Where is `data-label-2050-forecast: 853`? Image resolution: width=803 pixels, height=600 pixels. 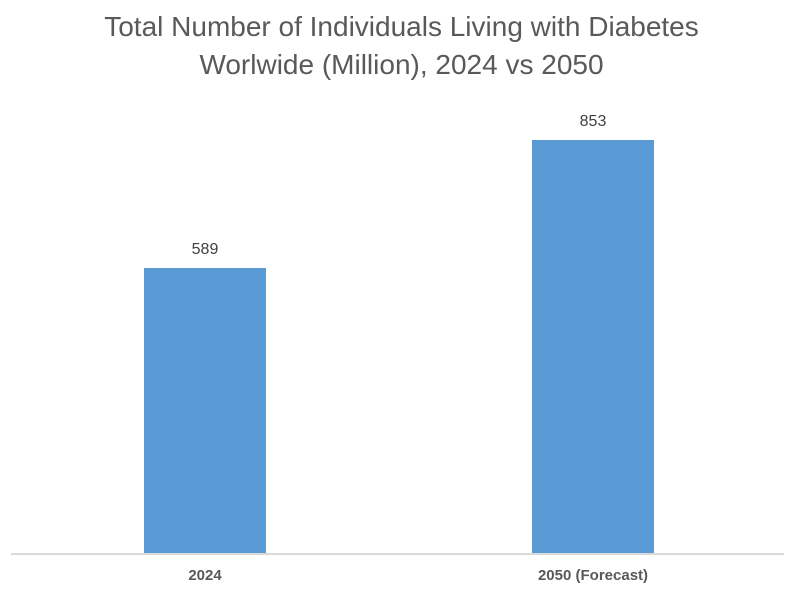 data-label-2050-forecast: 853 is located at coordinates (593, 121).